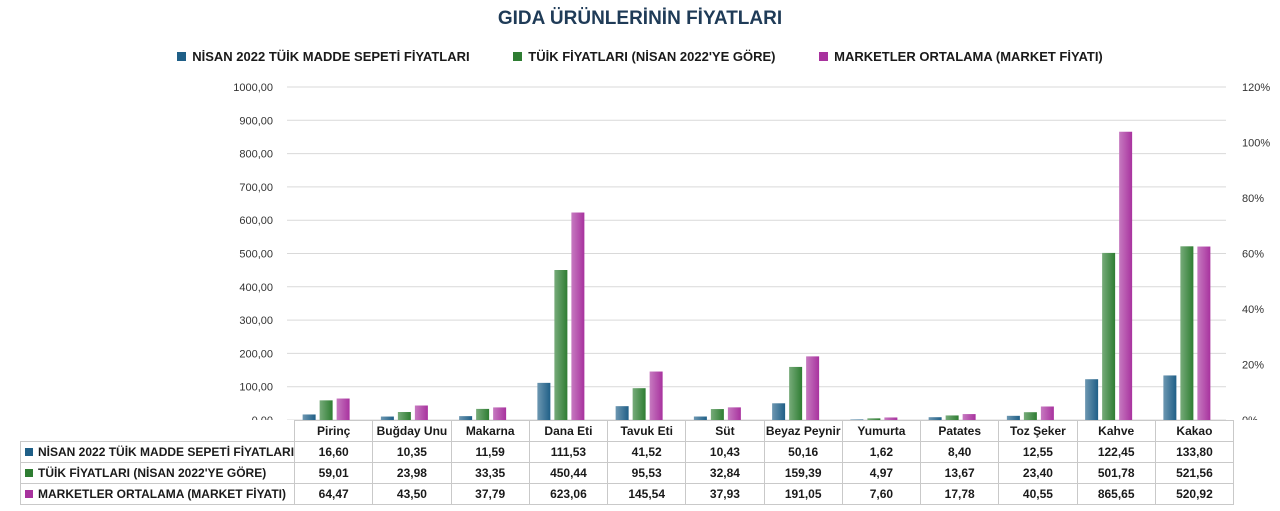  What do you see at coordinates (1038, 452) in the screenshot?
I see `data-value: 12,55` at bounding box center [1038, 452].